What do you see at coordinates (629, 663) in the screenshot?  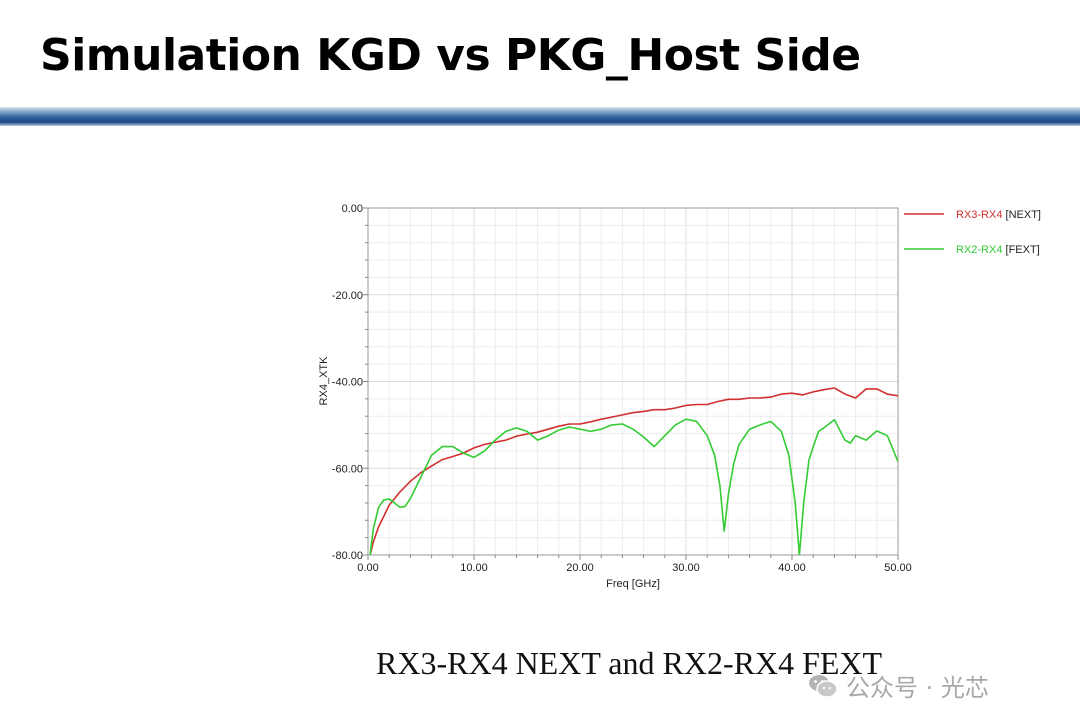 I see `figure-caption: RX3-RX4 NEXT and RX2-RX4 FEXT` at bounding box center [629, 663].